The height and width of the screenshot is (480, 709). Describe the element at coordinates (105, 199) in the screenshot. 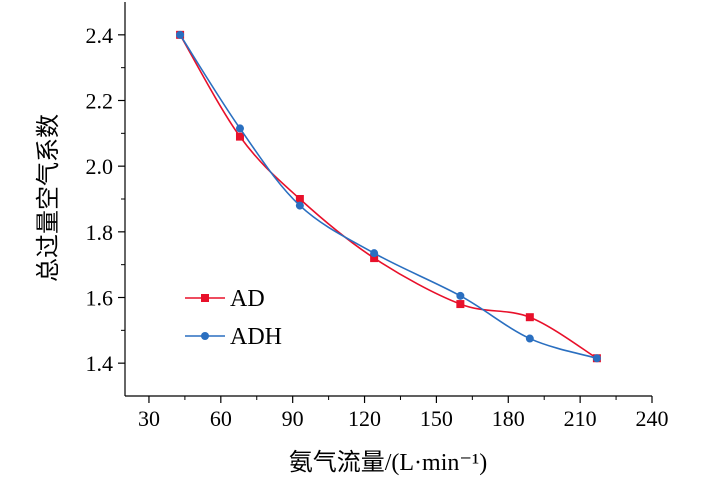

I see `y-axis-ticks: 1.4 1.6 1.8 2.0 2.2 2.4` at that location.